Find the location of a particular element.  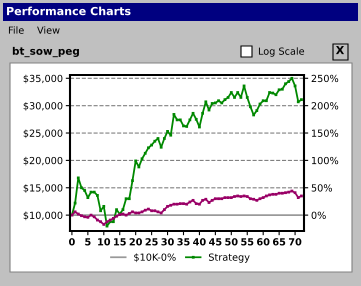

x-tick-label: 70 is located at coordinates (295, 242).